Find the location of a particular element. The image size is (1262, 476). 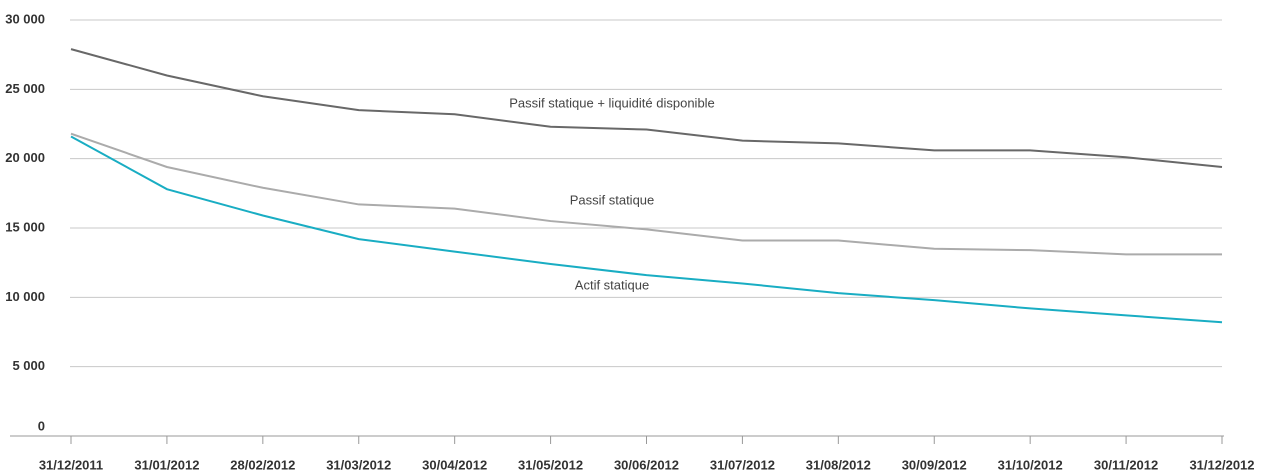

series-label: Passif statique + liquidité disponible is located at coordinates (612, 102).